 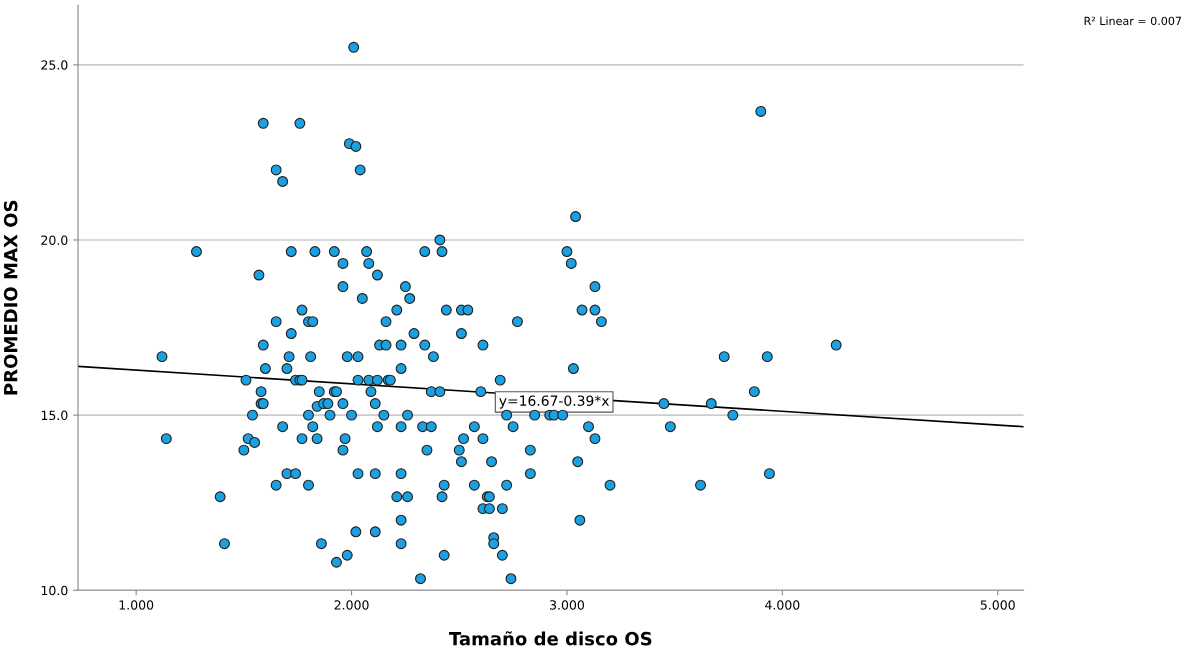 What do you see at coordinates (554, 402) in the screenshot?
I see `annotation: y=16.67-0.39*x` at bounding box center [554, 402].